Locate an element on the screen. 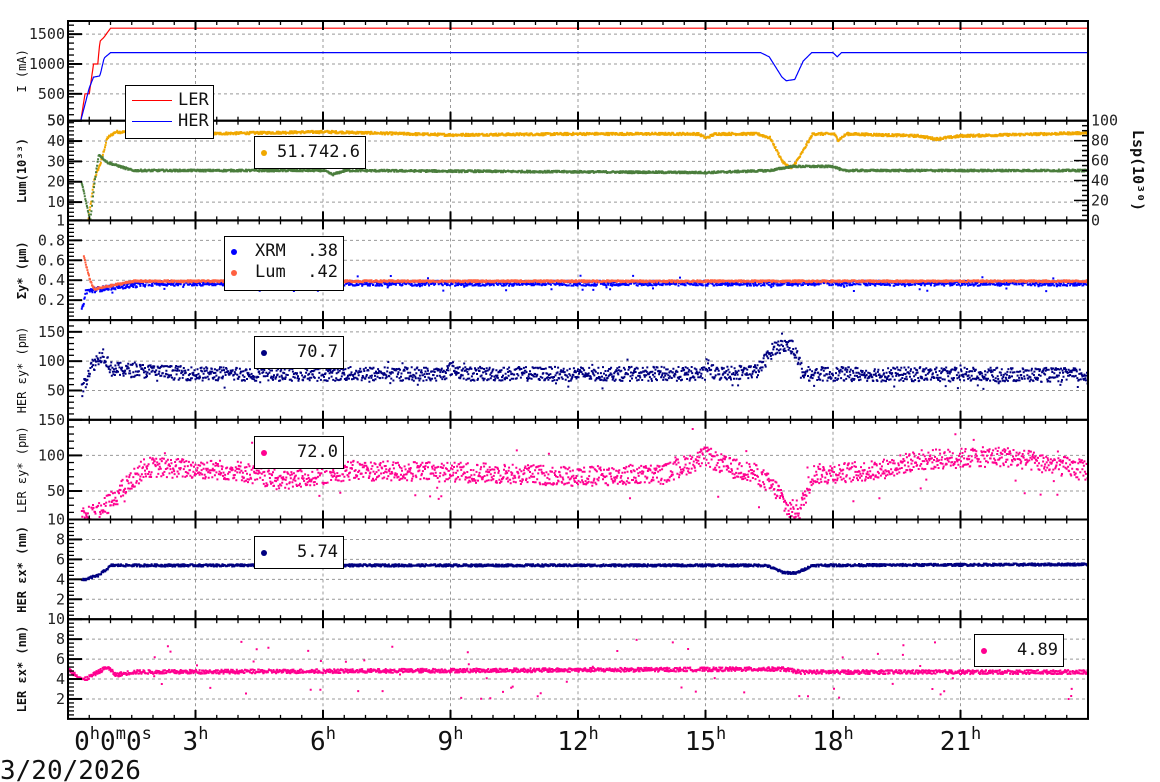 This screenshot has width=1160, height=782. panel-her-emit-x: 2 4 6 8 HER εx* (nm) is located at coordinates (552, 569).